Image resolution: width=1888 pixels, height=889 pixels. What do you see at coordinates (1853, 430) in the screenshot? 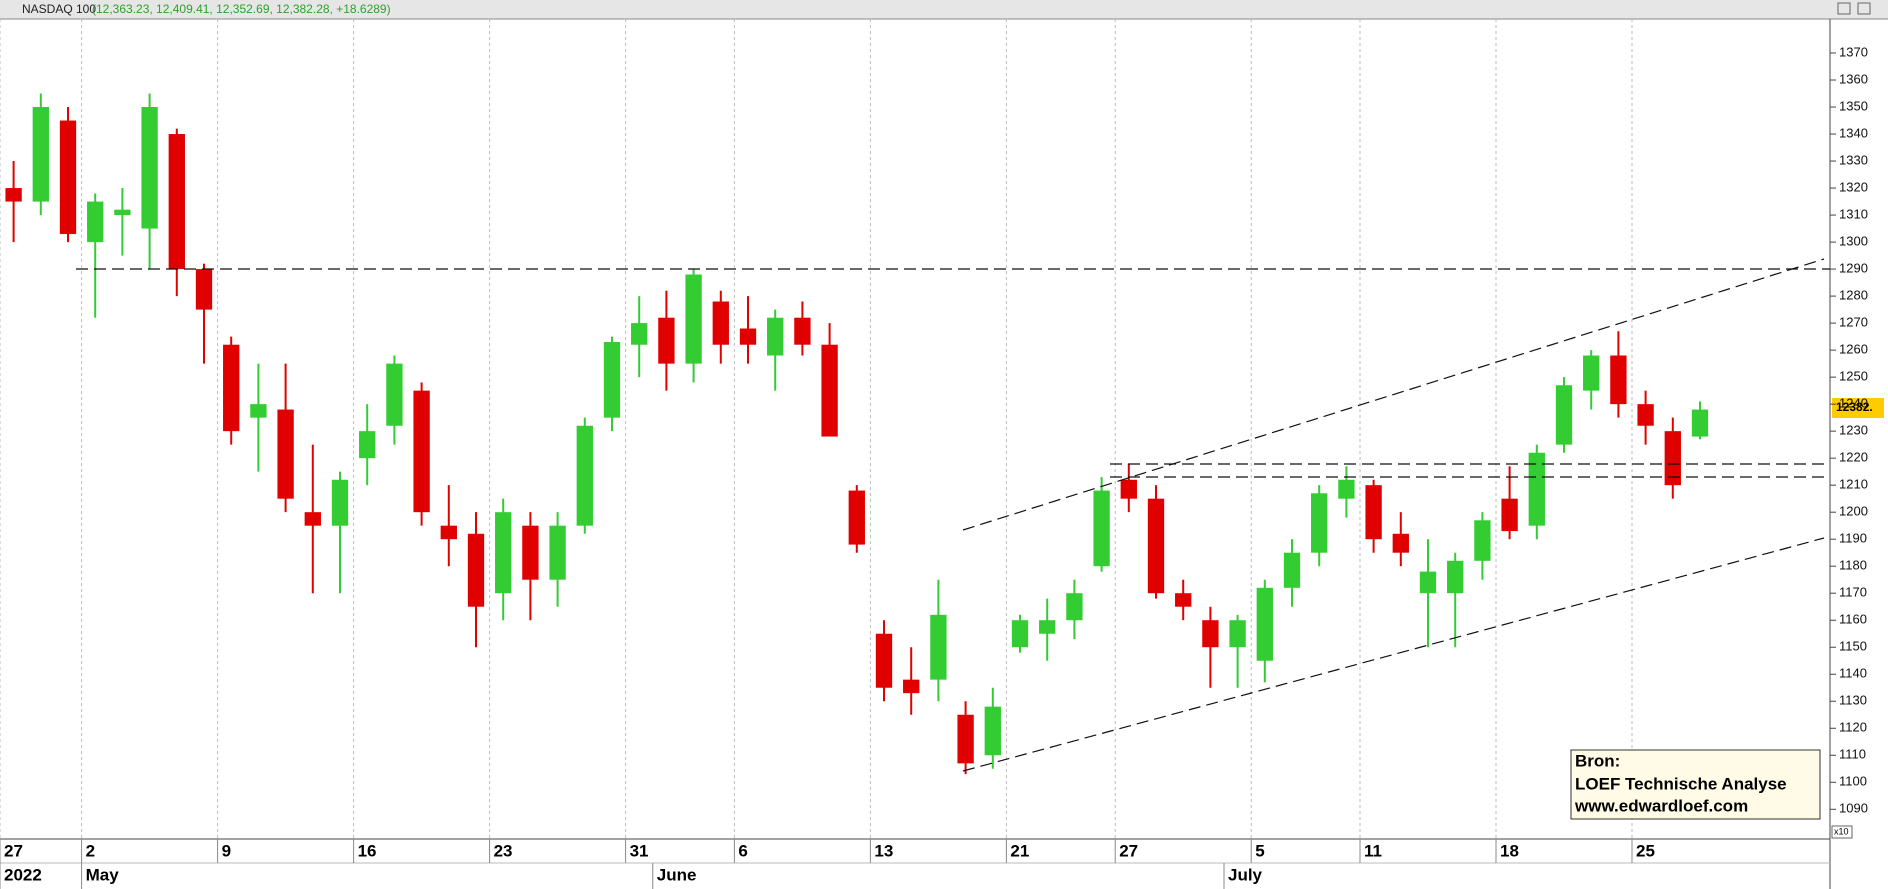
I see `y-tick-label: 1230` at bounding box center [1853, 430].